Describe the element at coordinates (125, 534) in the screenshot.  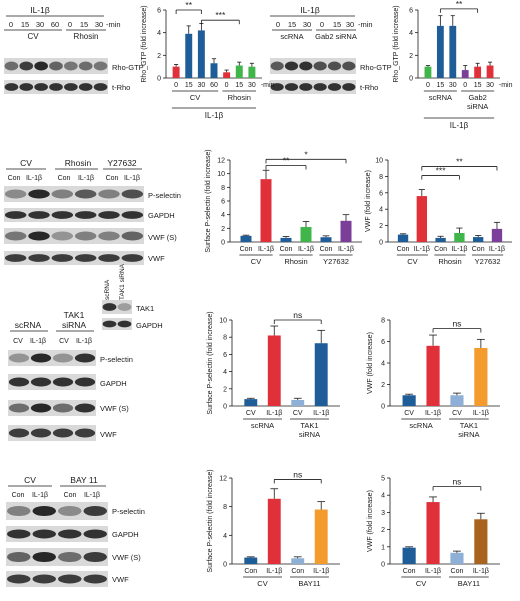
I see `row-label: GAPDH` at that location.